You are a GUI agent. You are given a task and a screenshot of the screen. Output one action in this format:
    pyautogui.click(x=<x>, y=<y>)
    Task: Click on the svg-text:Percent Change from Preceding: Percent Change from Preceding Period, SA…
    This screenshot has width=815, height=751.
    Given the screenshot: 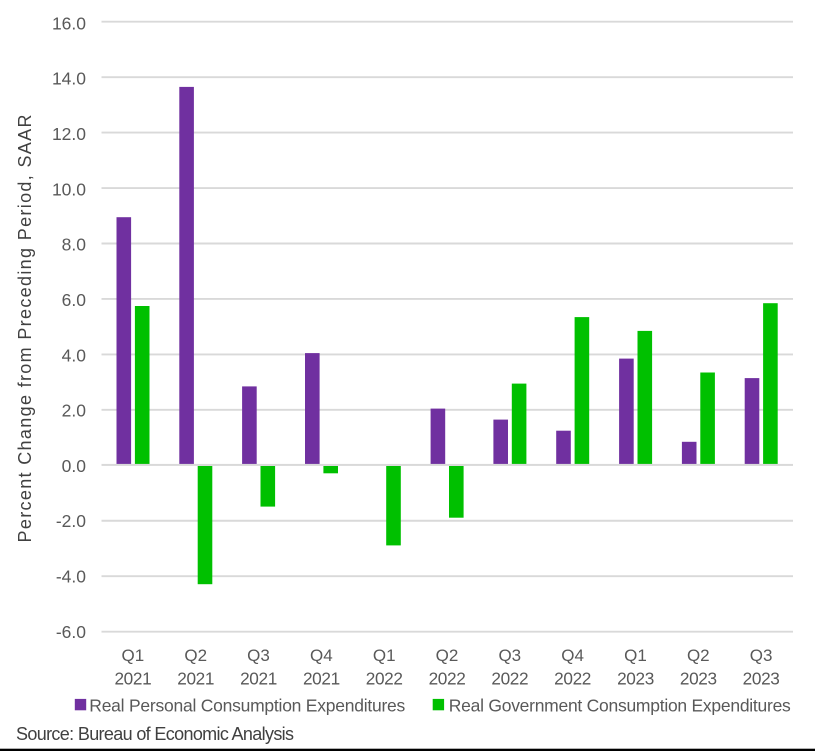 What is the action you would take?
    pyautogui.click(x=25, y=328)
    